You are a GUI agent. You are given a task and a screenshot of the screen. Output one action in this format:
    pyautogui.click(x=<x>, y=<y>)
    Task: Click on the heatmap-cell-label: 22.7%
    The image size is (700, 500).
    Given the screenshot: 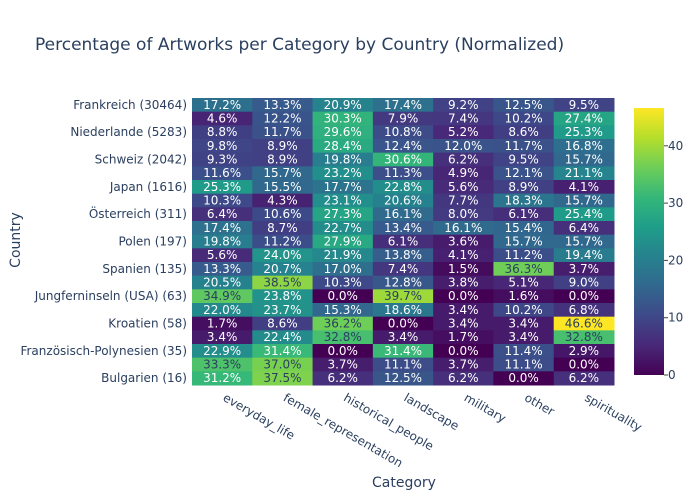 What is the action you would take?
    pyautogui.click(x=343, y=228)
    